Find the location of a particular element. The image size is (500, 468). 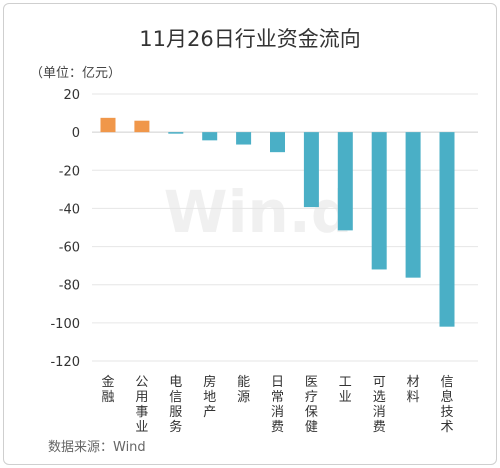

y-tick-label: 20 is located at coordinates (71, 95).